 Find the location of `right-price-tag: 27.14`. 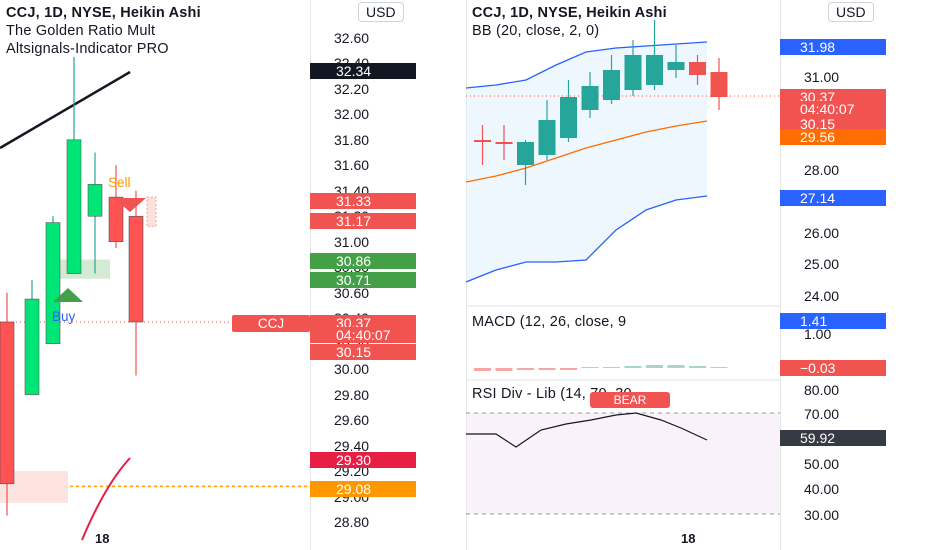

right-price-tag: 27.14 is located at coordinates (833, 198).